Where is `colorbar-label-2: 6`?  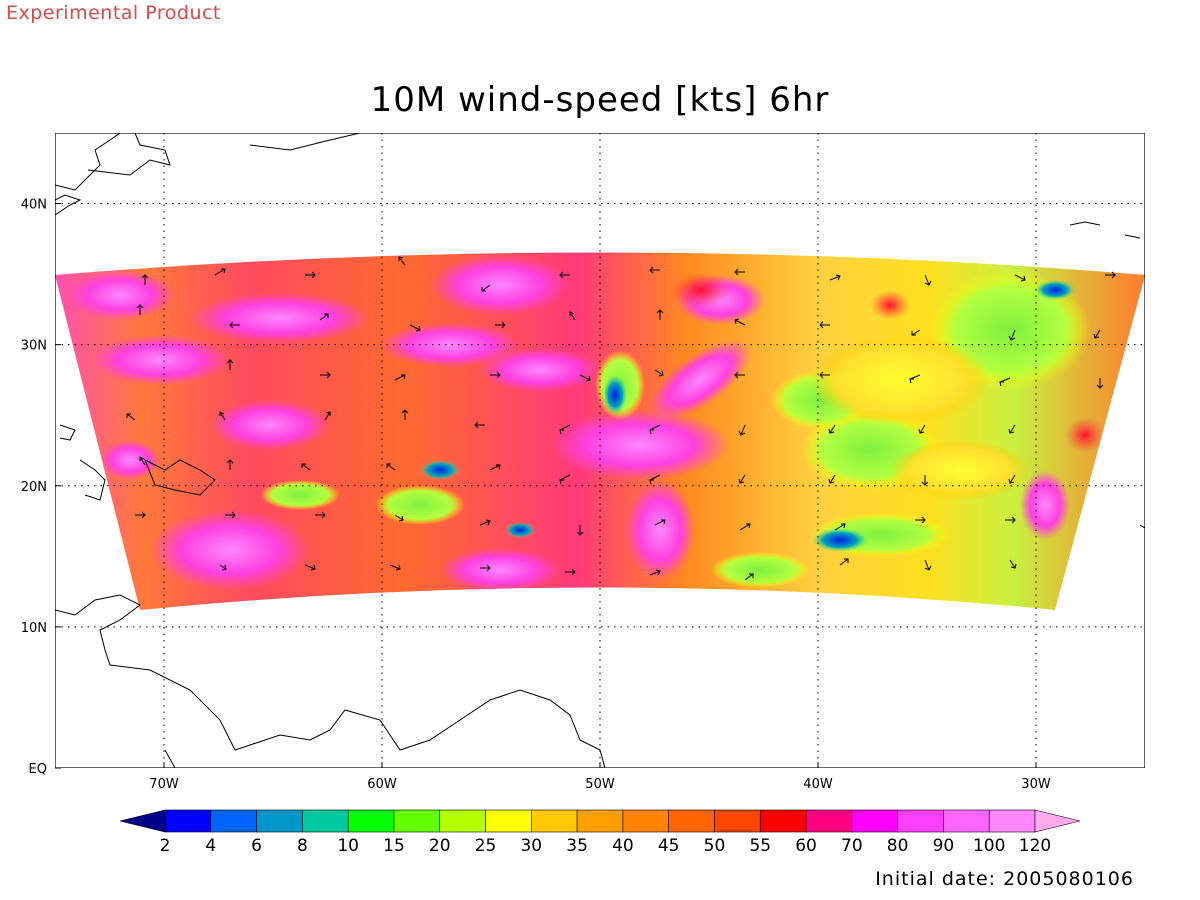 colorbar-label-2: 6 is located at coordinates (256, 846).